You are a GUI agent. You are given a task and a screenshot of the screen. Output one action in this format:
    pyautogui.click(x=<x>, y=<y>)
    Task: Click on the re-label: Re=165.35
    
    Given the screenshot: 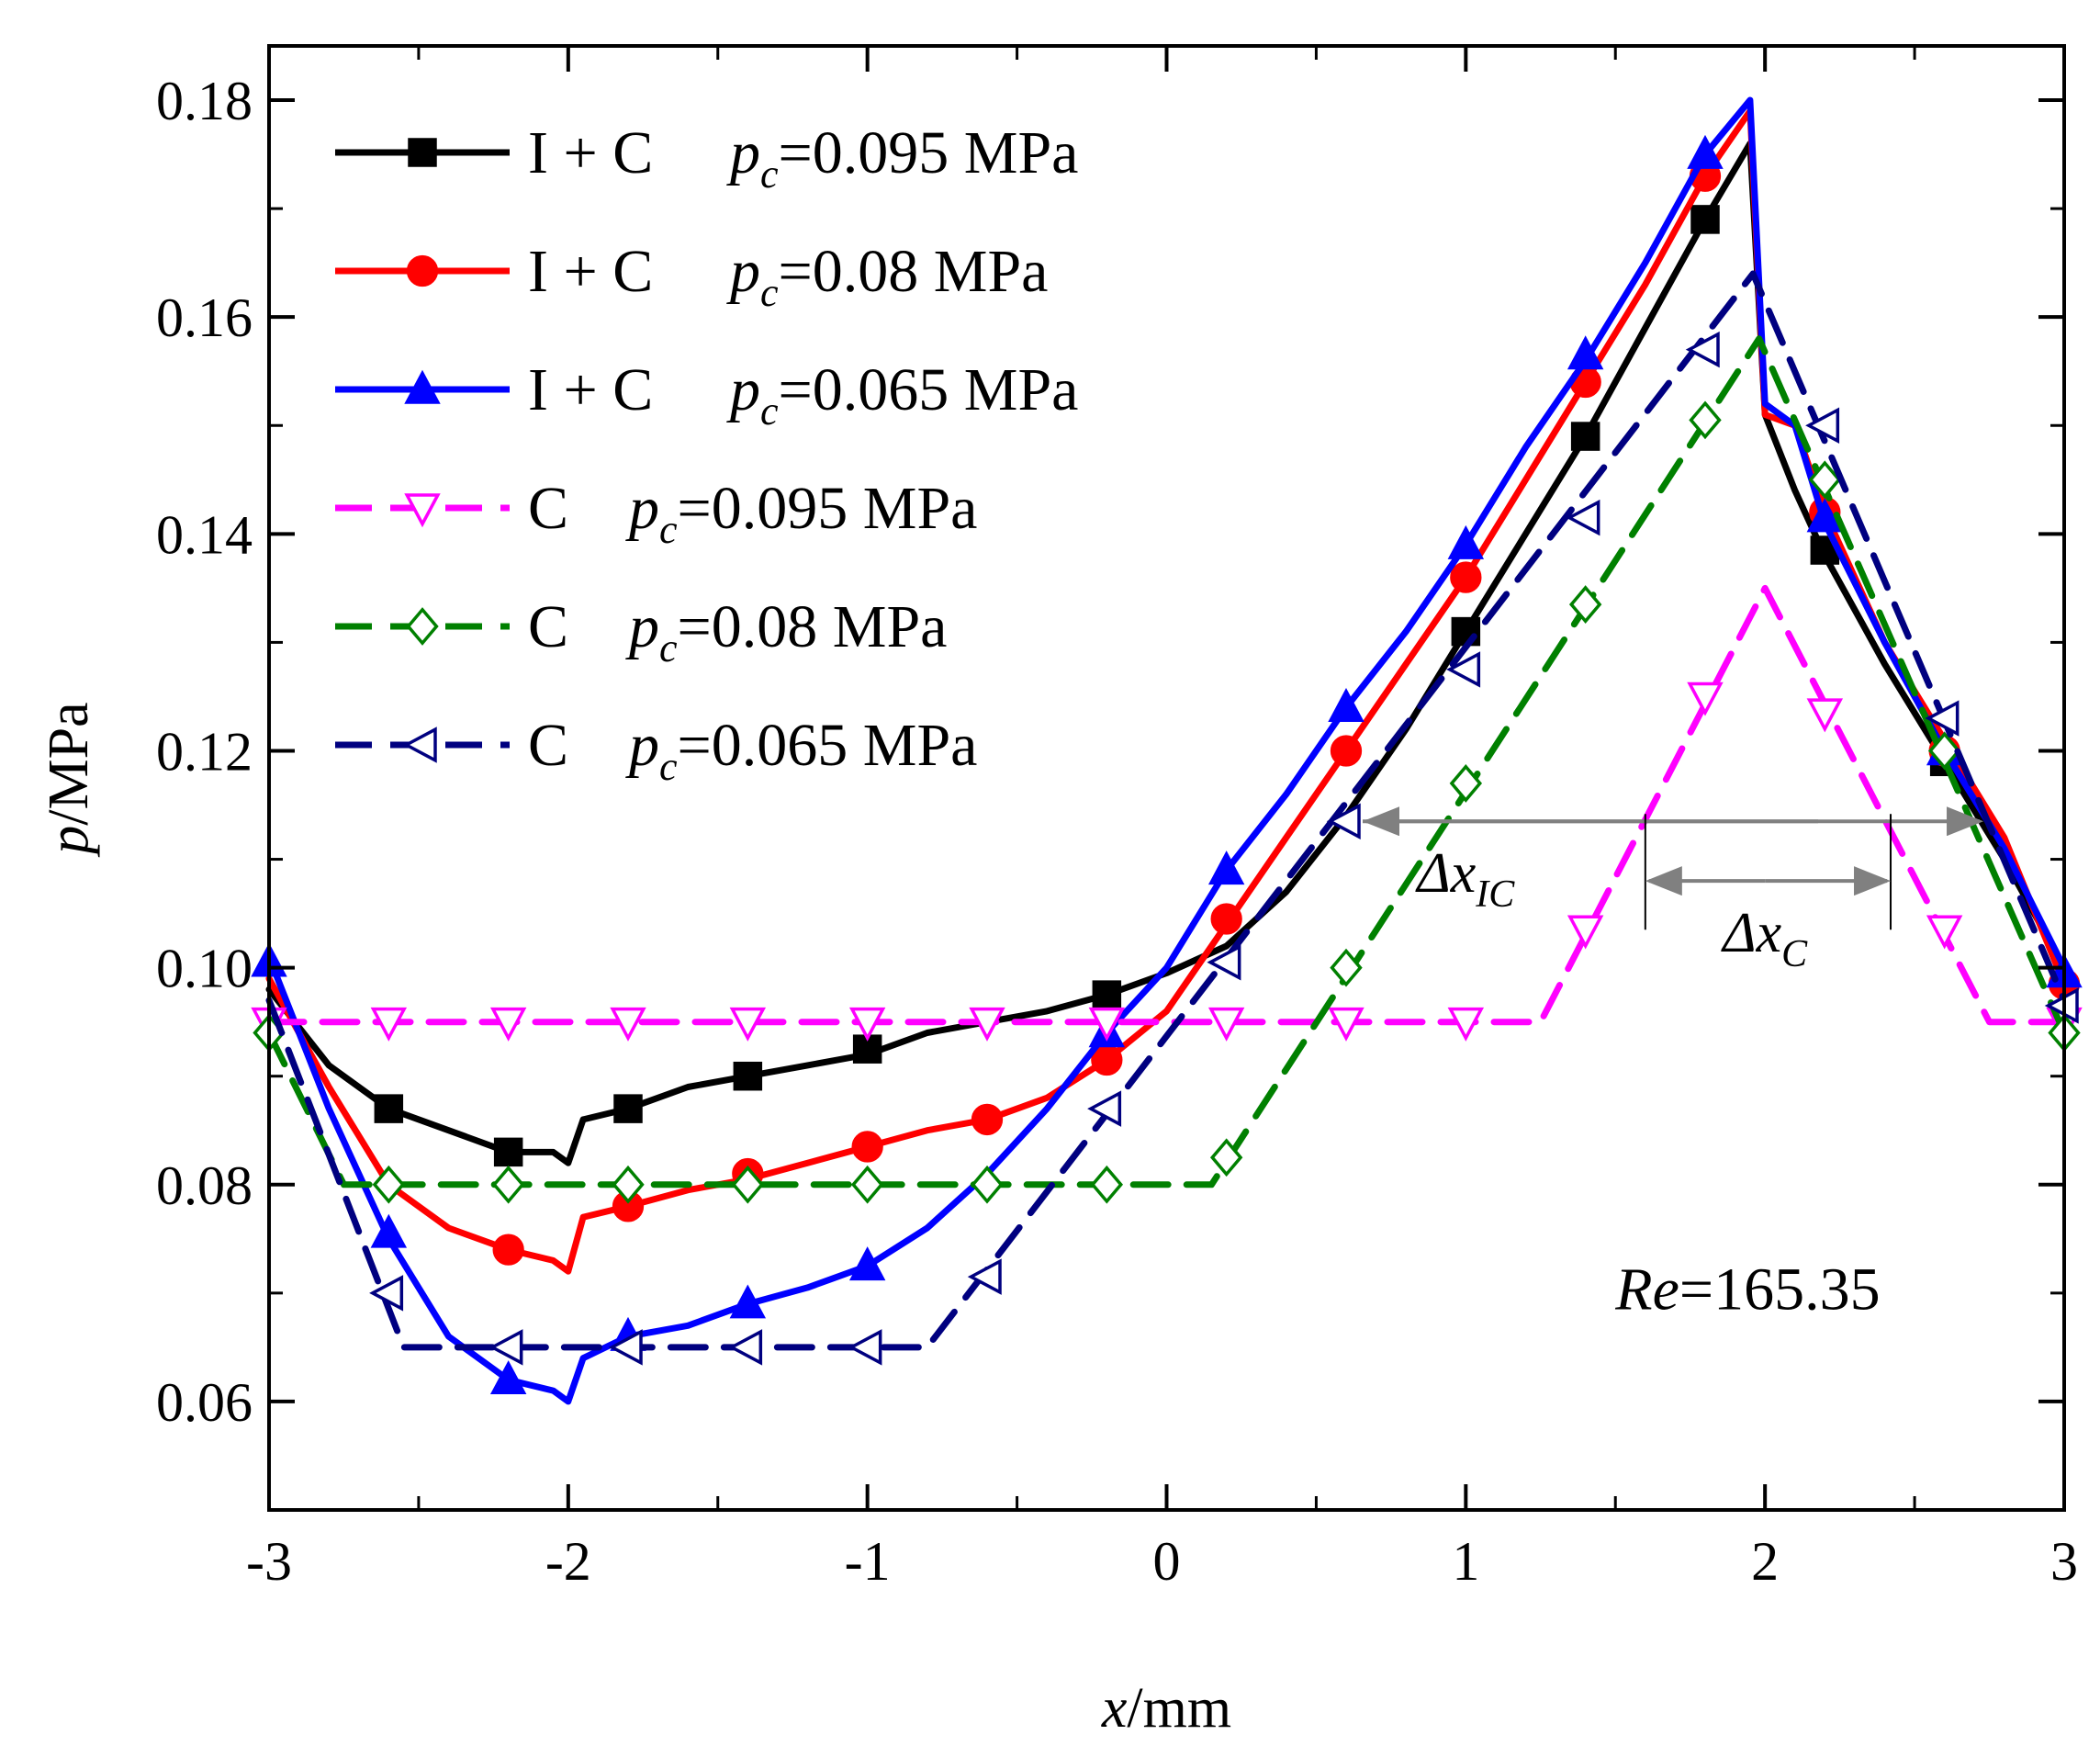 What is the action you would take?
    pyautogui.click(x=1747, y=1290)
    